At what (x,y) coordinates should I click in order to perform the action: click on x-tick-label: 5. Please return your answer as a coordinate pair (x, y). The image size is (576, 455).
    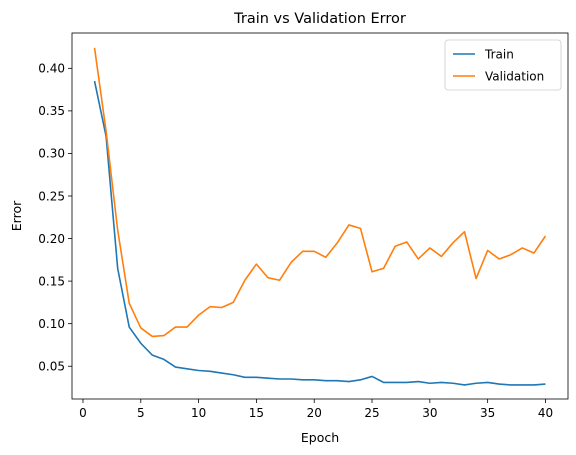
    Looking at the image, I should click on (141, 413).